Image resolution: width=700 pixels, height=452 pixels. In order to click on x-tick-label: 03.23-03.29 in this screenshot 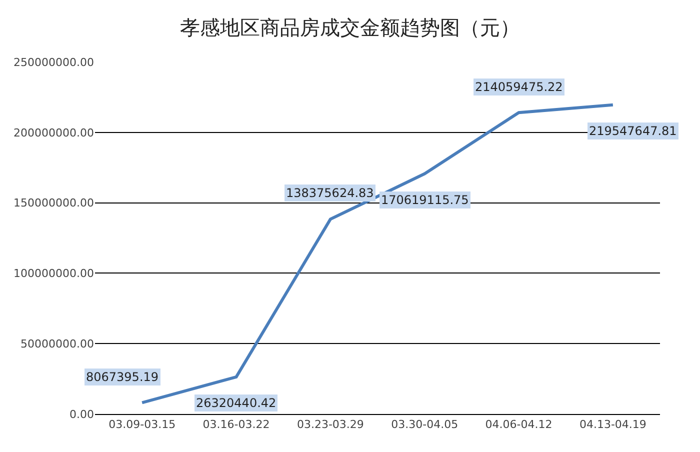, I will do `click(330, 425)`.